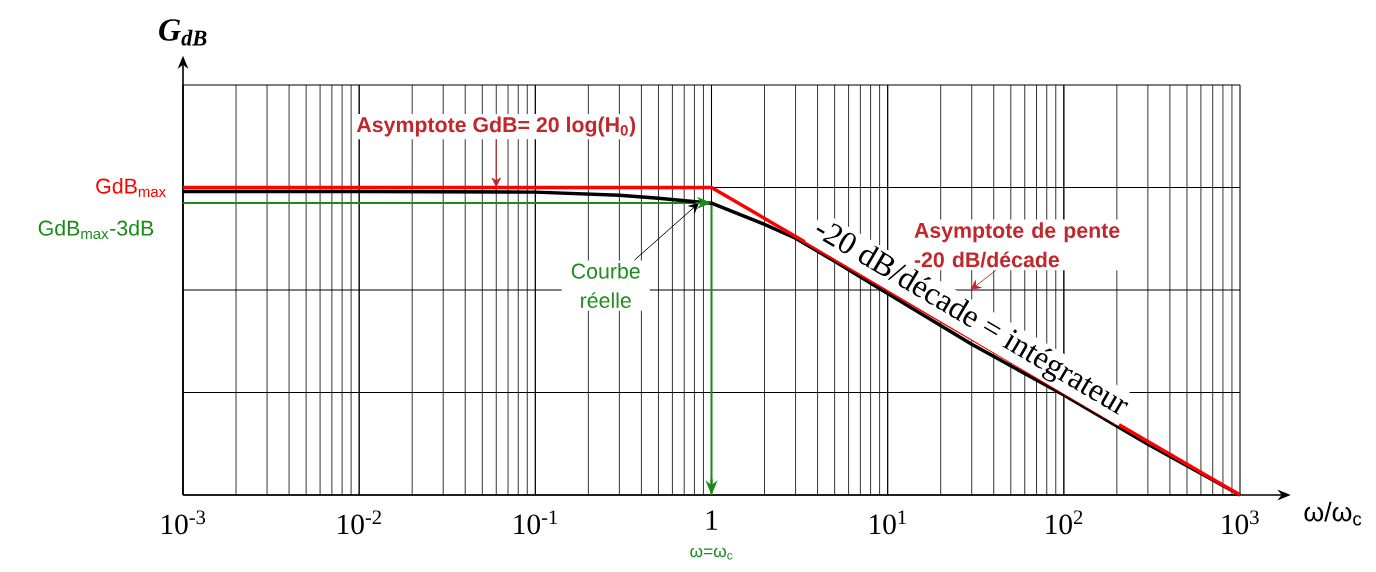  What do you see at coordinates (1064, 522) in the screenshot?
I see `x-tick-label: 10$^{2}$` at bounding box center [1064, 522].